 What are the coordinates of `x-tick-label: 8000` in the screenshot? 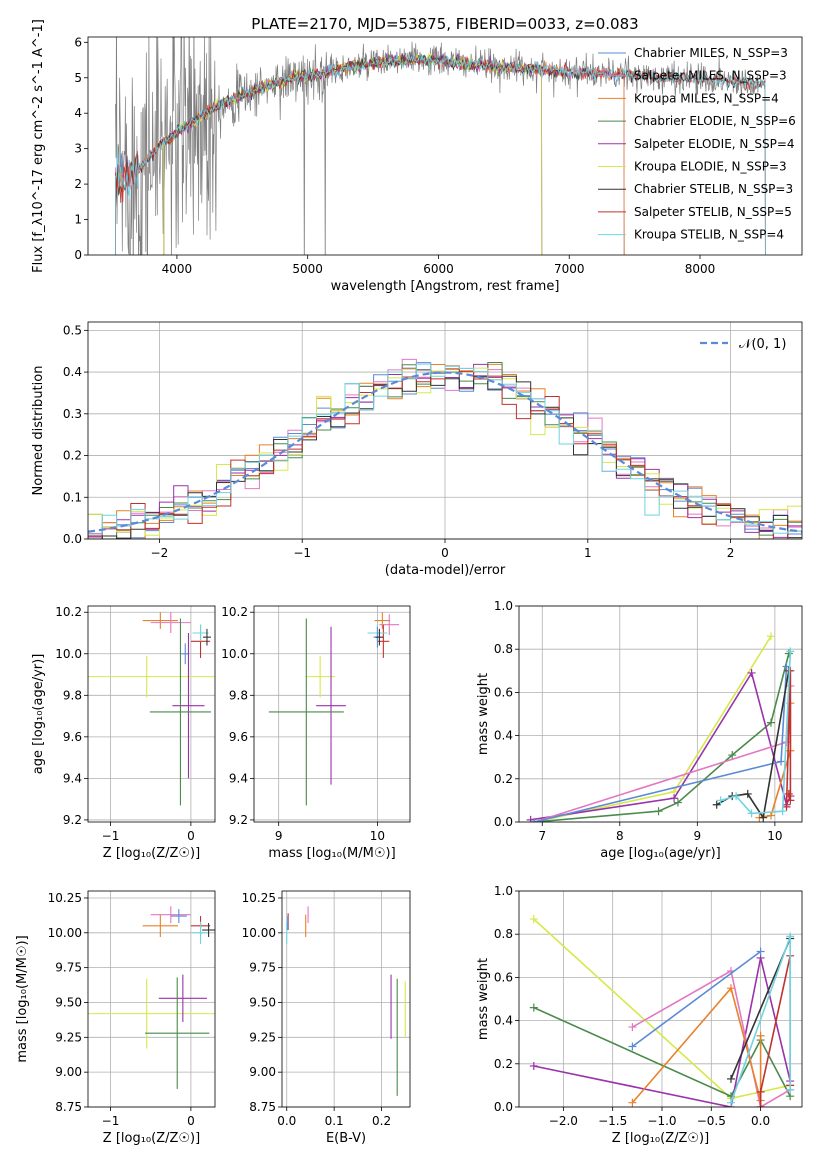 It's located at (700, 269).